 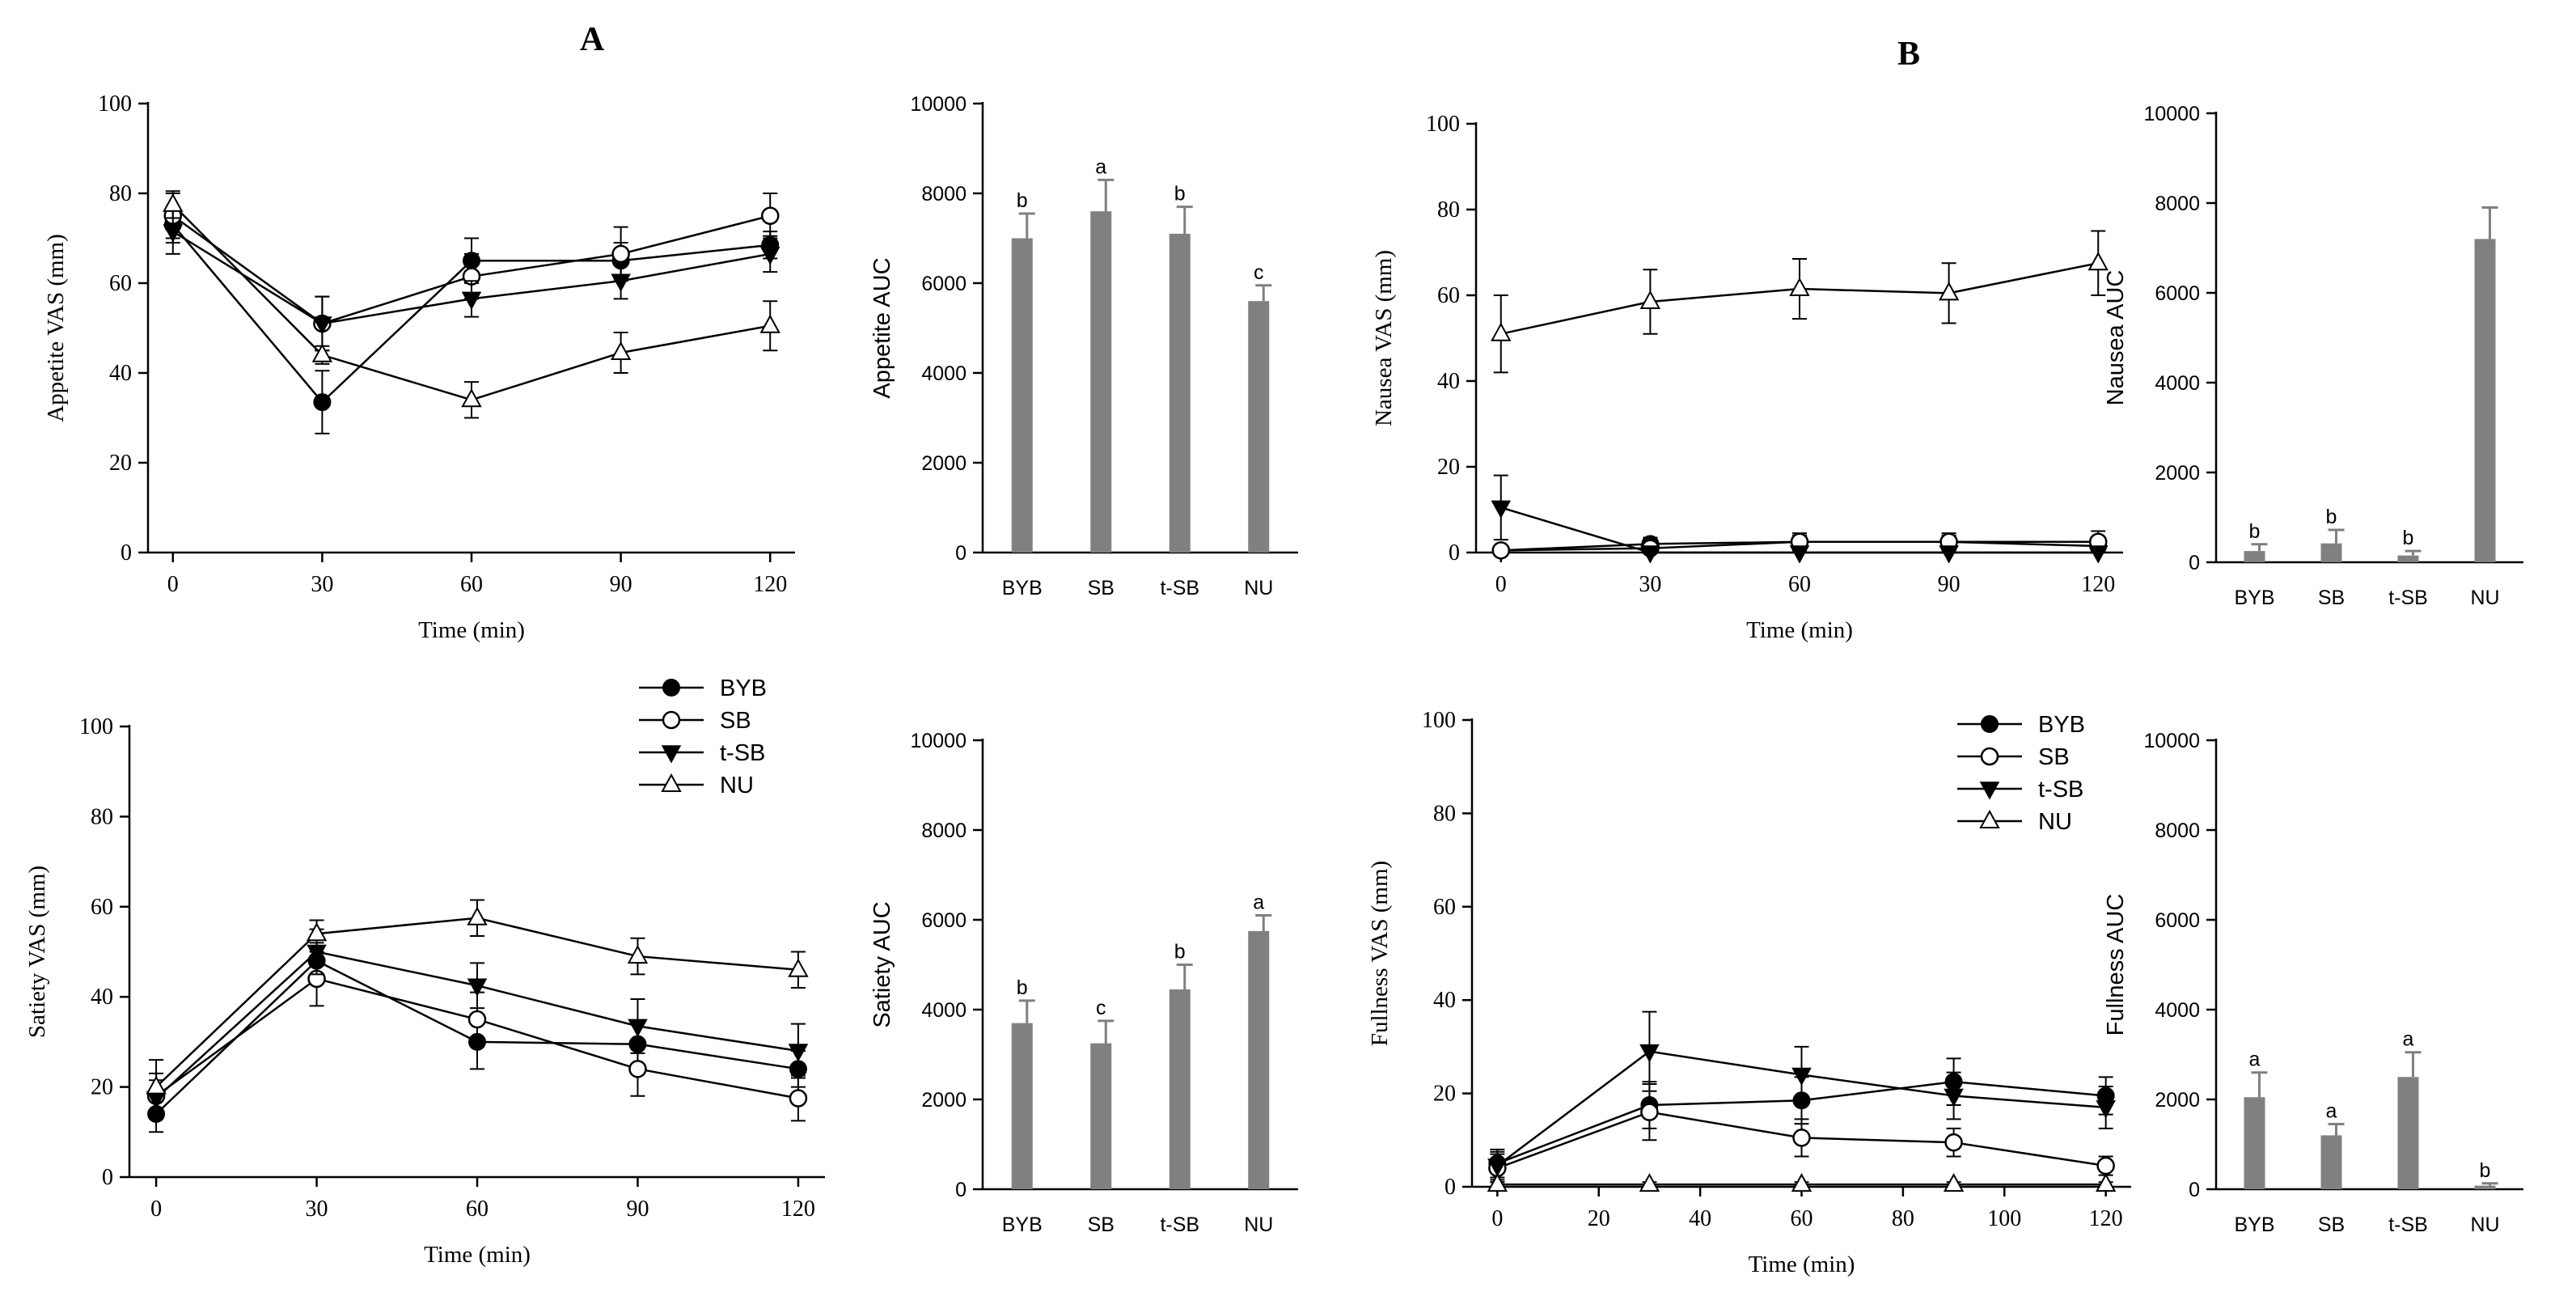 What do you see at coordinates (944, 464) in the screenshot?
I see `y-tick-label: 2000` at bounding box center [944, 464].